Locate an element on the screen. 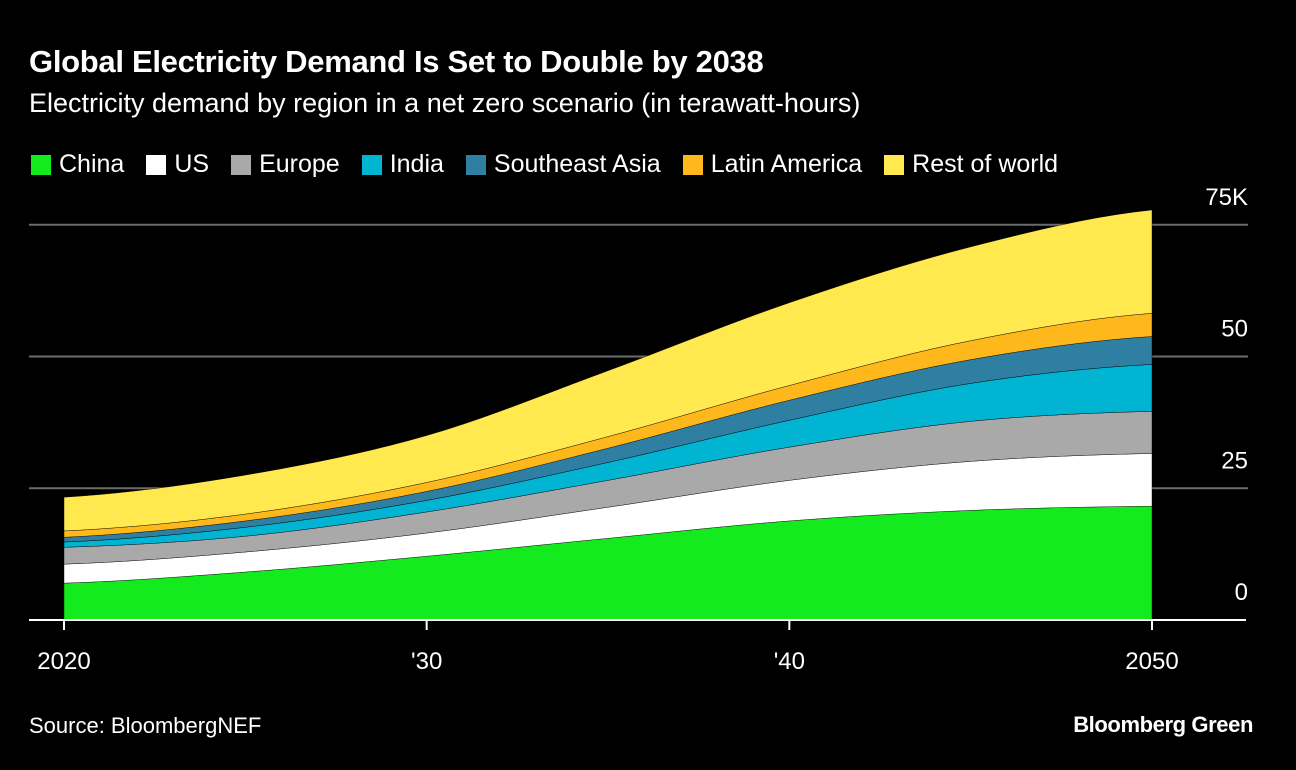  legend-label: China is located at coordinates (92, 164).